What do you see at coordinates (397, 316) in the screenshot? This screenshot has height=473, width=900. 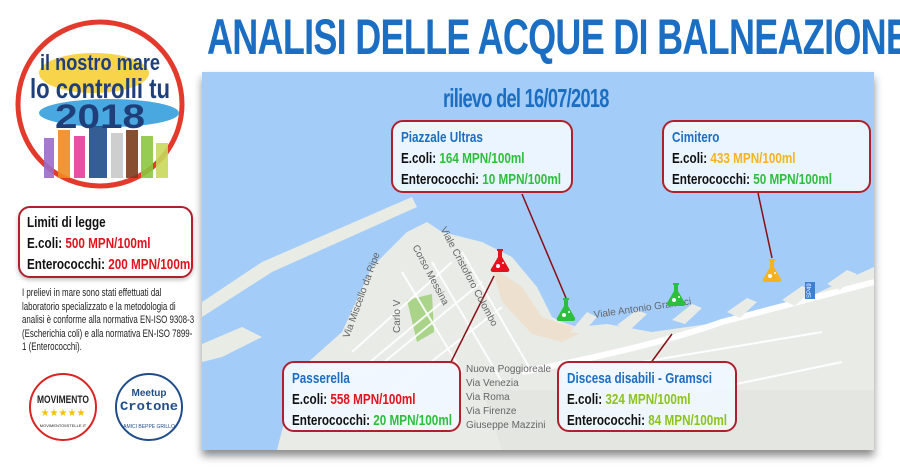 I see `street-label: Carlo V` at bounding box center [397, 316].